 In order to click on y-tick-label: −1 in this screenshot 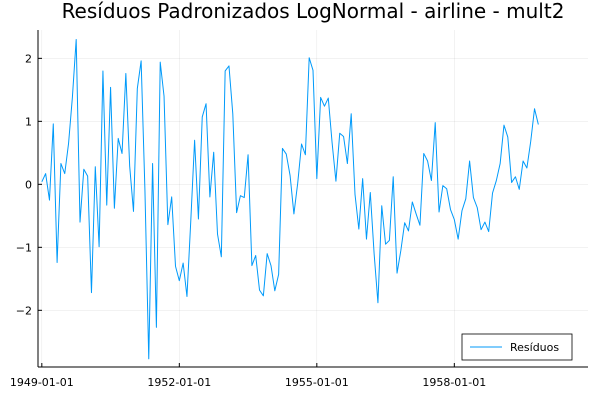, I will do `click(24, 247)`.